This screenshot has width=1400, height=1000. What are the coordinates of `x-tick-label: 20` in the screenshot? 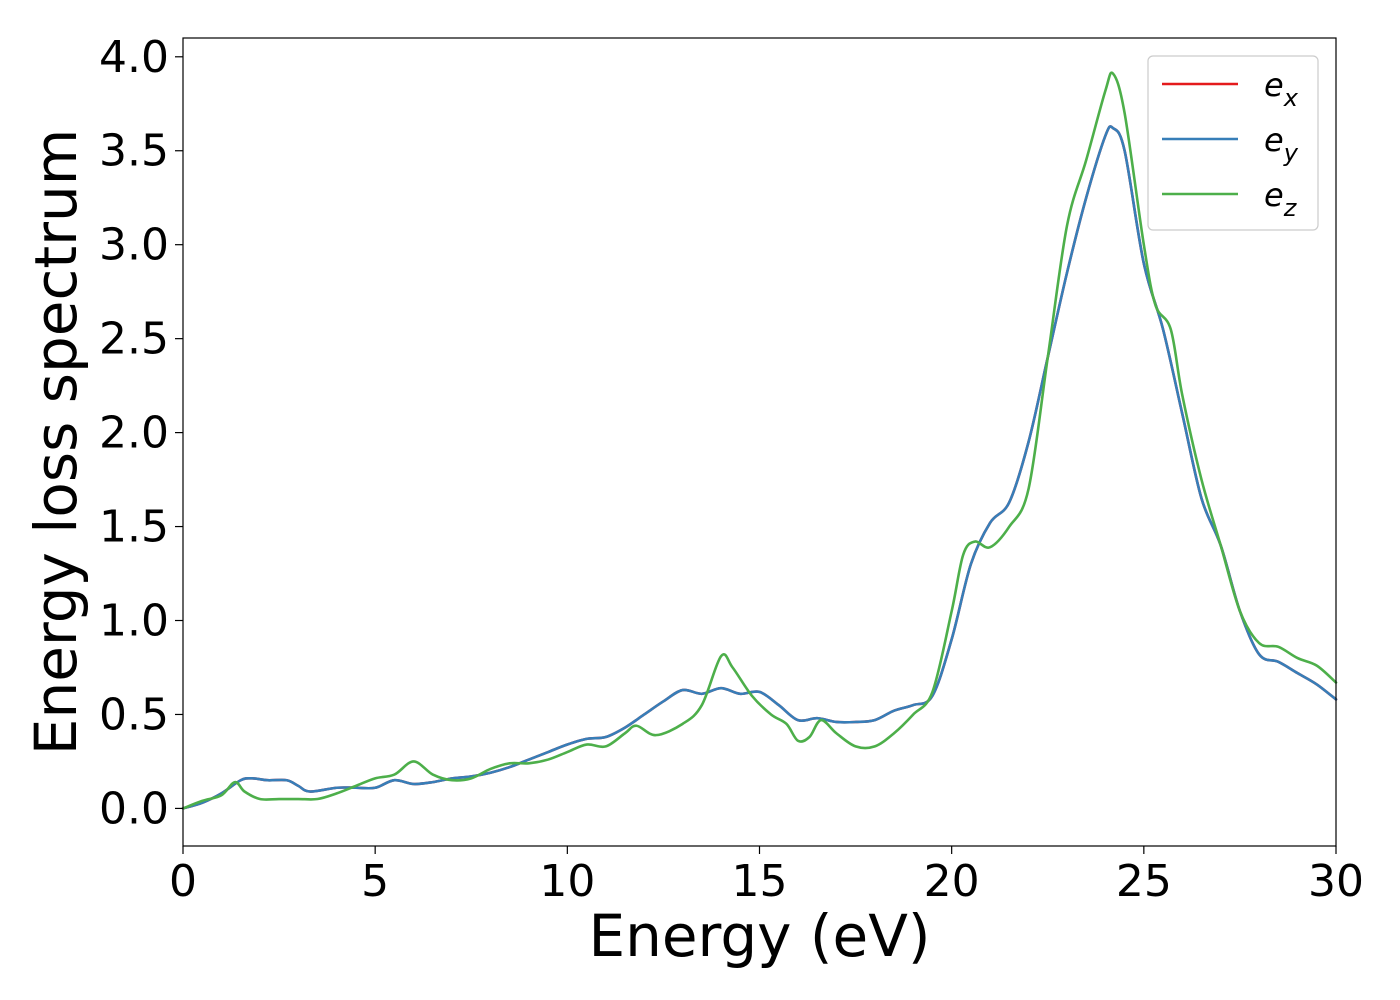 It's located at (952, 881).